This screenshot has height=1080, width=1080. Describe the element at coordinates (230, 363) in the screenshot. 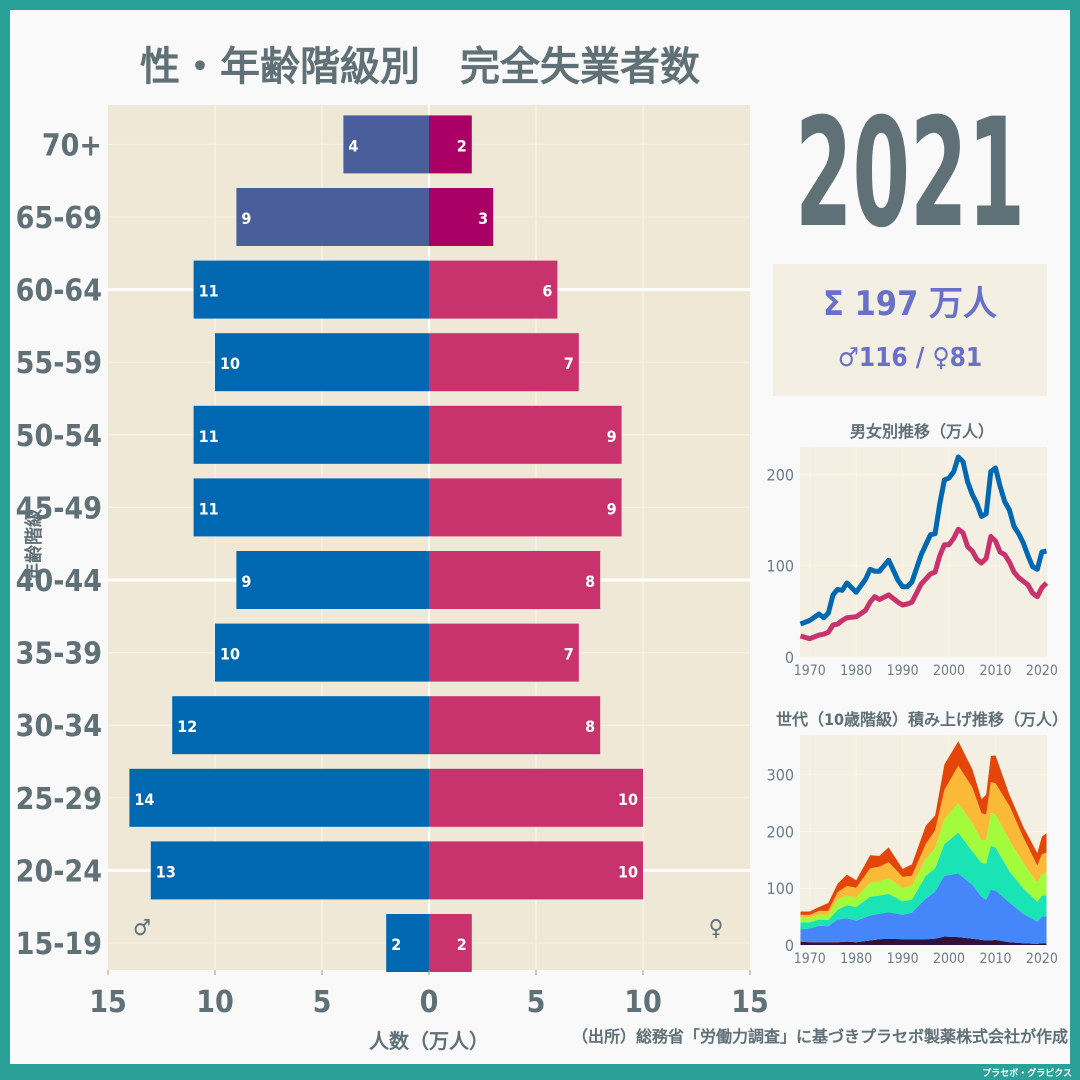

I see `male-value-label: 10` at that location.